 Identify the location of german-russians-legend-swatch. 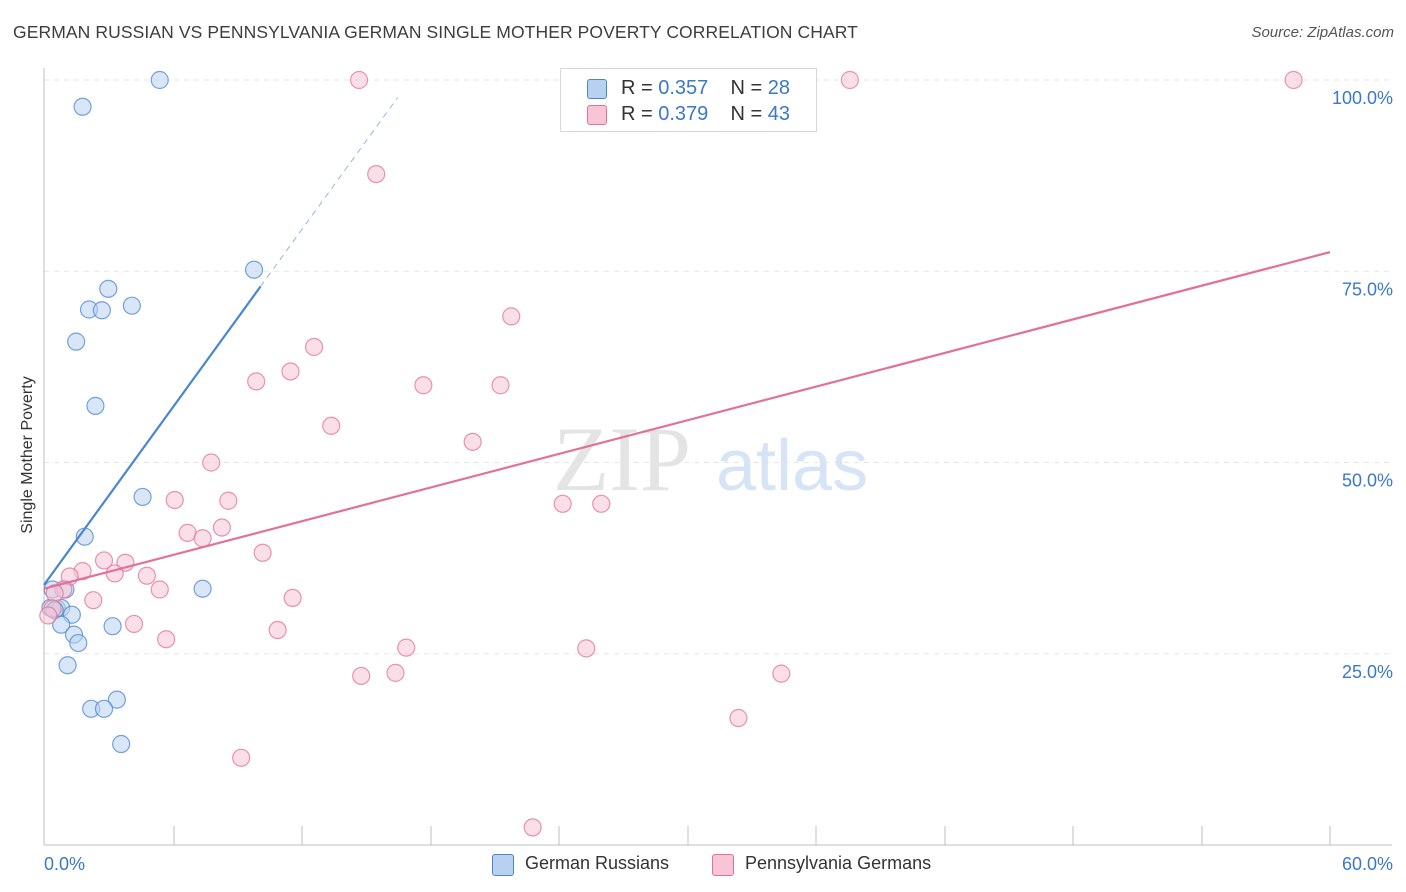
(503, 865).